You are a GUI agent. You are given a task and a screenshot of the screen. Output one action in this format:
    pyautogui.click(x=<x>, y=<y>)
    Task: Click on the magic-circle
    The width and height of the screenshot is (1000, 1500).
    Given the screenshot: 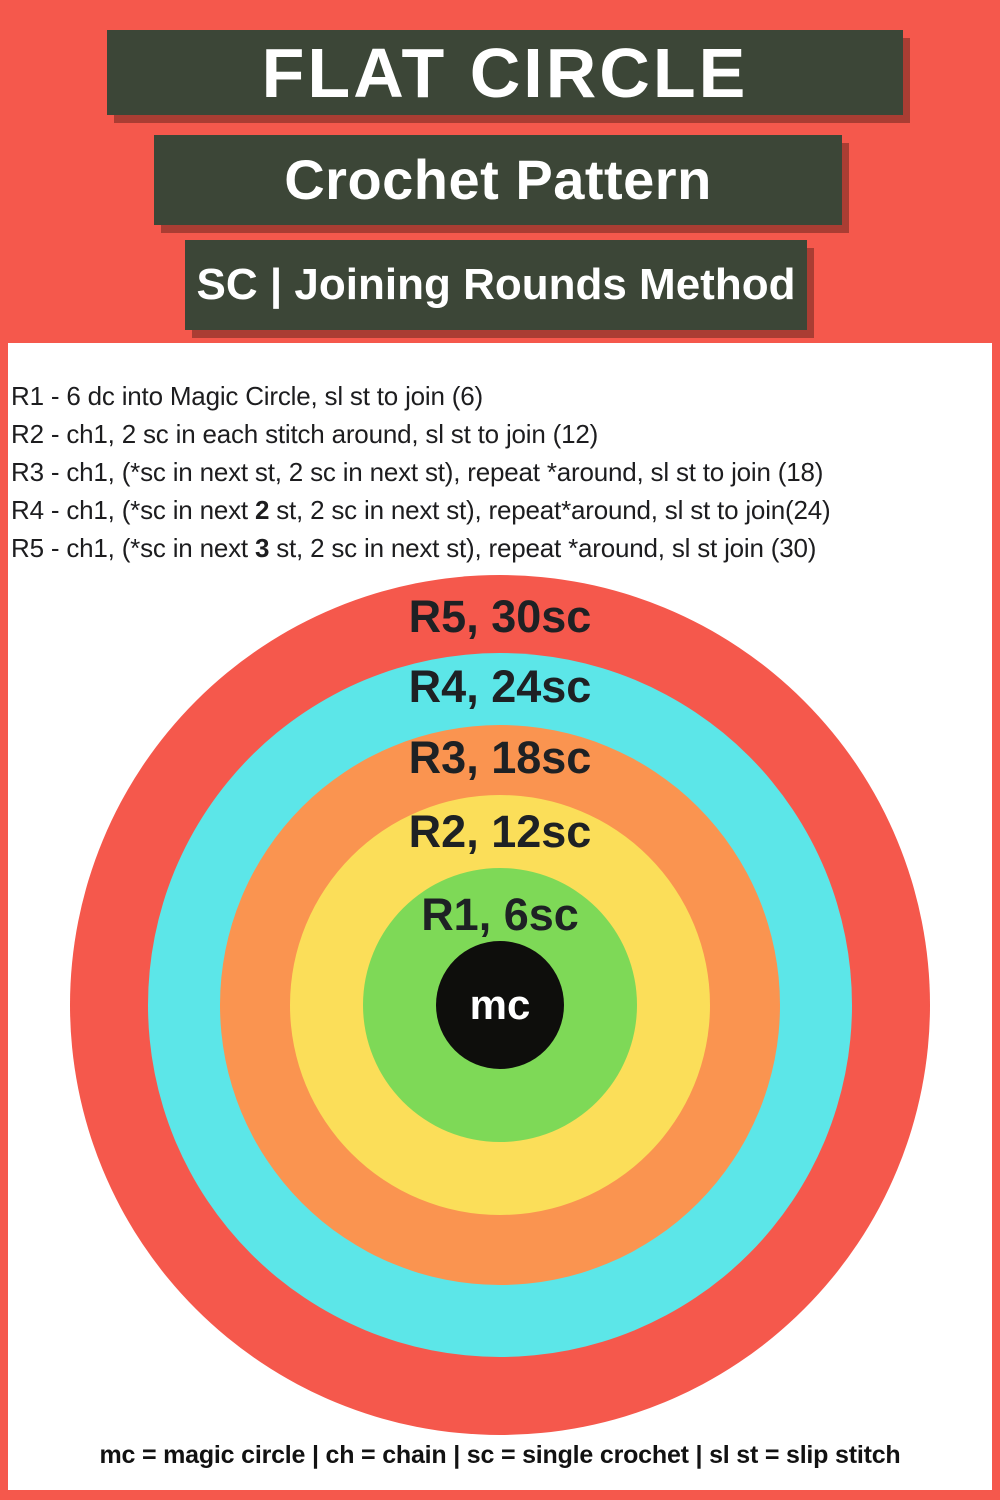 What is the action you would take?
    pyautogui.click(x=500, y=1005)
    